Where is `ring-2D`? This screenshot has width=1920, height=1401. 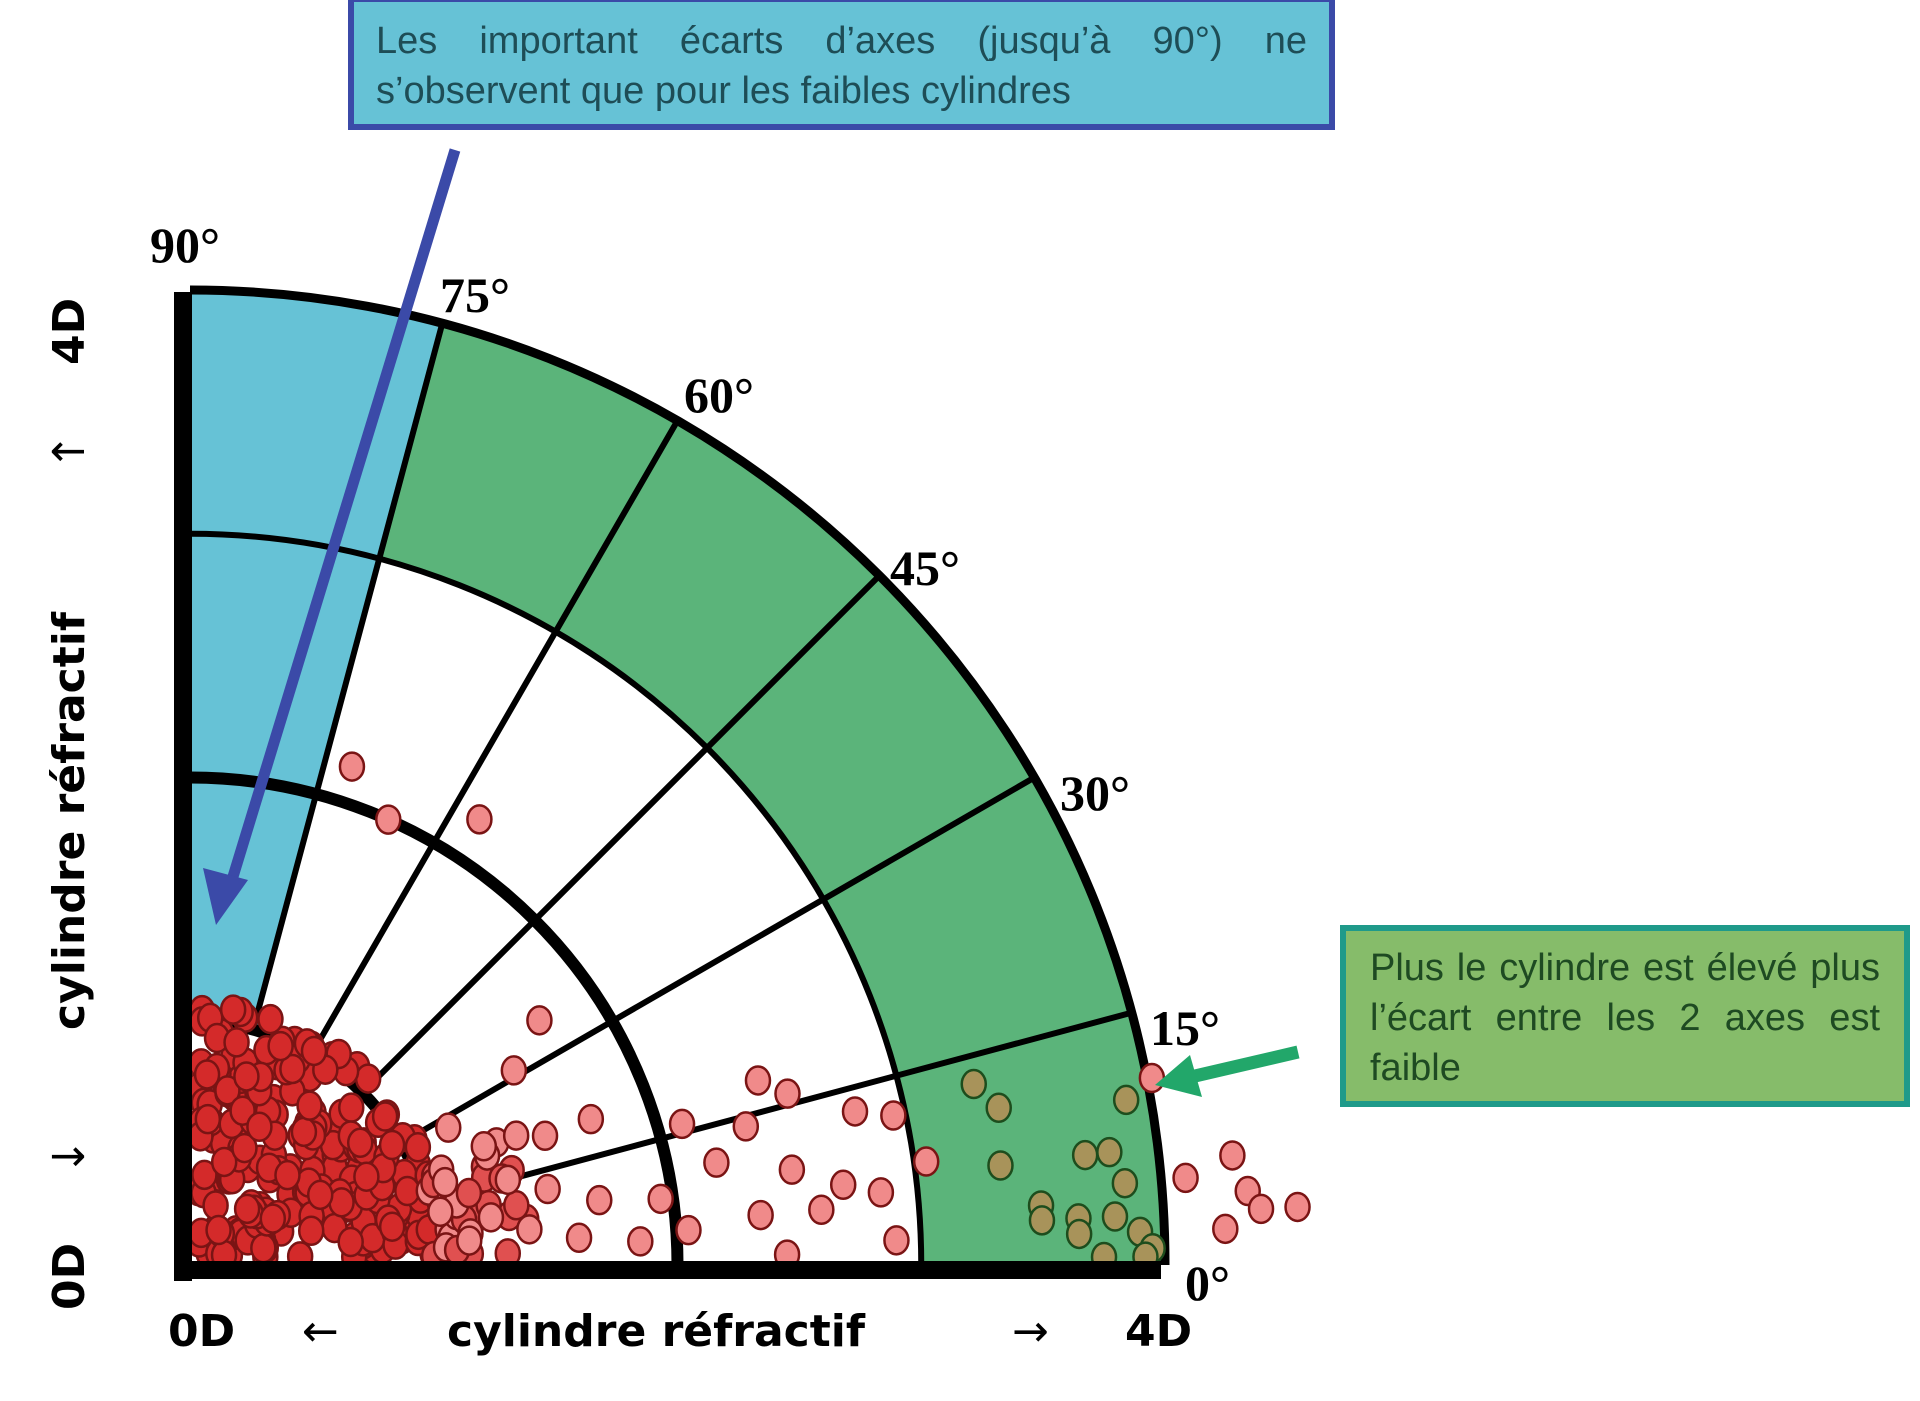 ring-2D is located at coordinates (436, 1018).